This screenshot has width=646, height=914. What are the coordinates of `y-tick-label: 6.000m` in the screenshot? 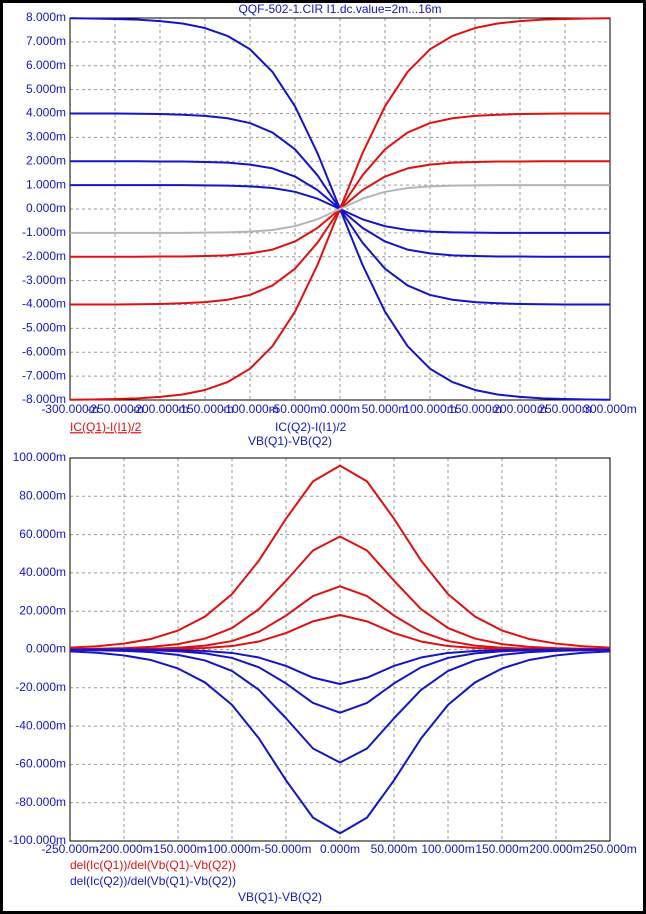 It's located at (46, 65).